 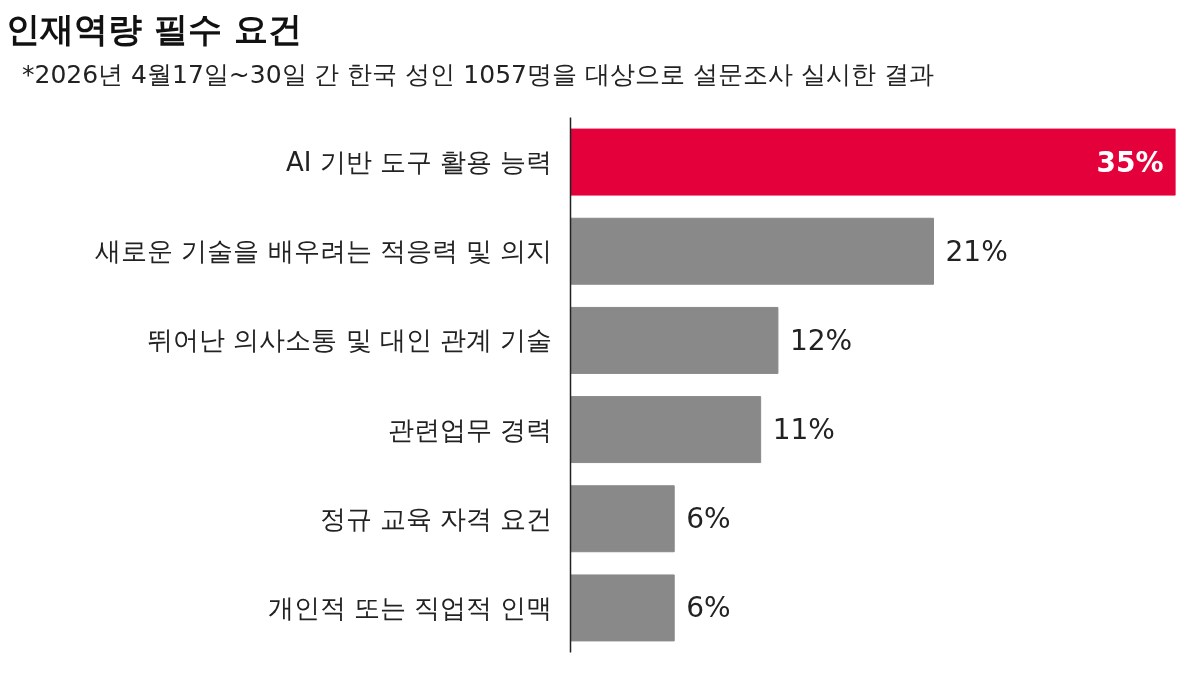 I want to click on y-tick-label: 관련업무 경력, so click(x=470, y=429).